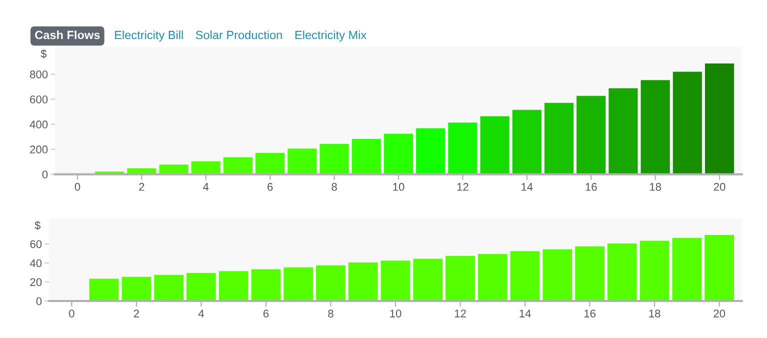 The image size is (767, 338). What do you see at coordinates (39, 100) in the screenshot?
I see `y-tick-label: 600` at bounding box center [39, 100].